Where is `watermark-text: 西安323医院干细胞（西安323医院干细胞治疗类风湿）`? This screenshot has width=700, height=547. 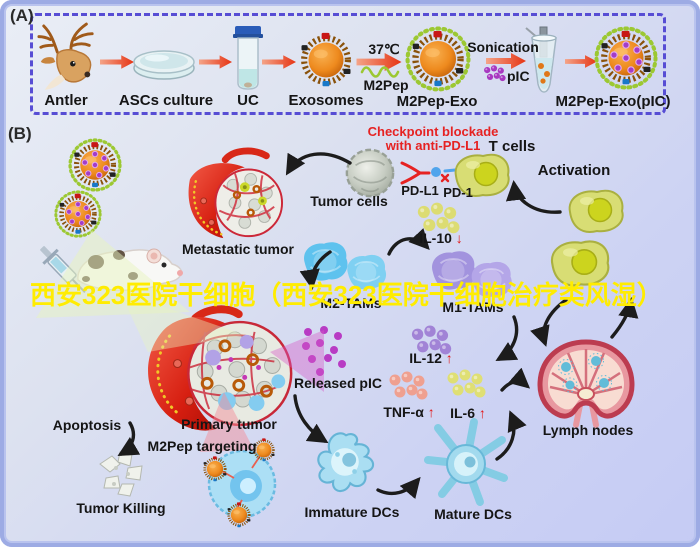
watermark-text: 西安323医院干细胞（西安323医院干细胞治疗类风湿） is located at coordinates (346, 295).